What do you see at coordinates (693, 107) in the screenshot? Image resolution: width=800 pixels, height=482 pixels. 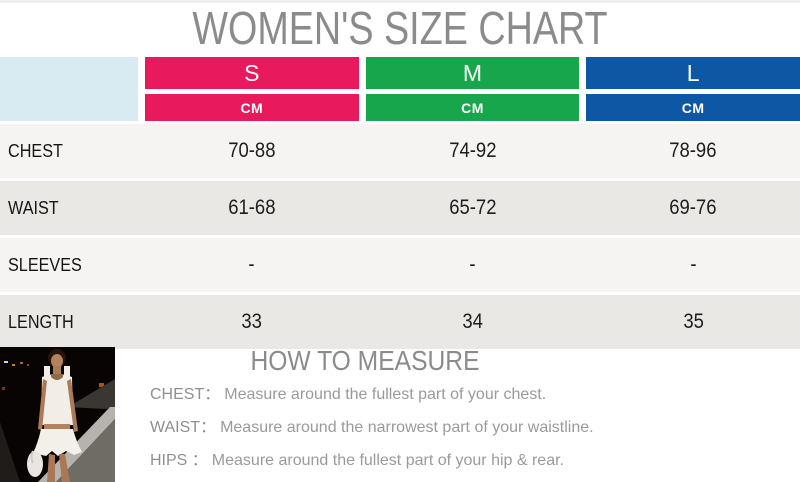 I see `size-l-unit: CM` at bounding box center [693, 107].